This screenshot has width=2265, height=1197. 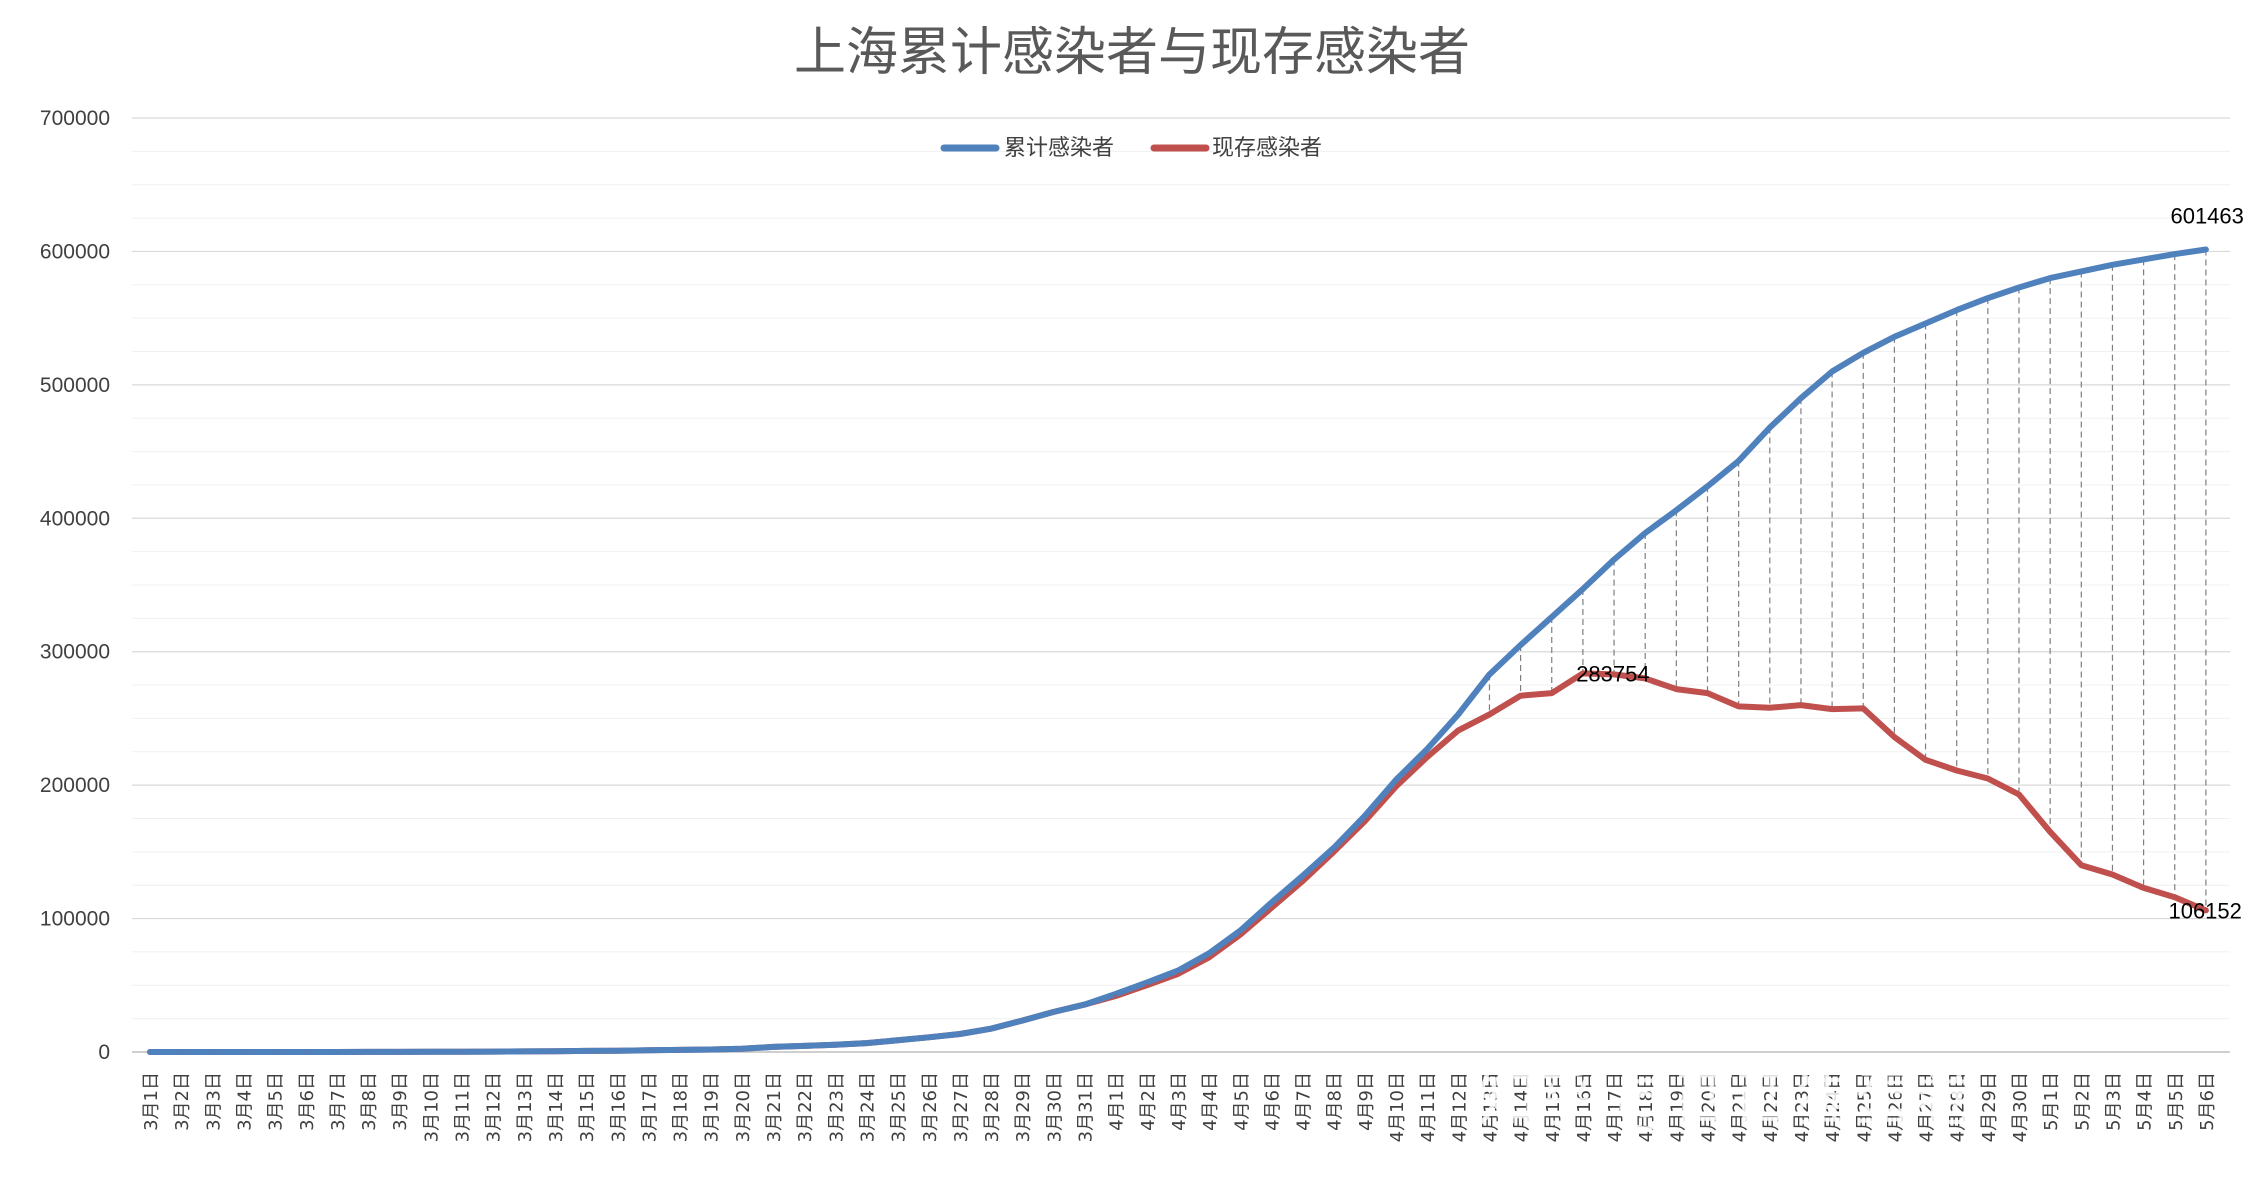 I want to click on y-tick-label: 0, so click(x=104, y=1052).